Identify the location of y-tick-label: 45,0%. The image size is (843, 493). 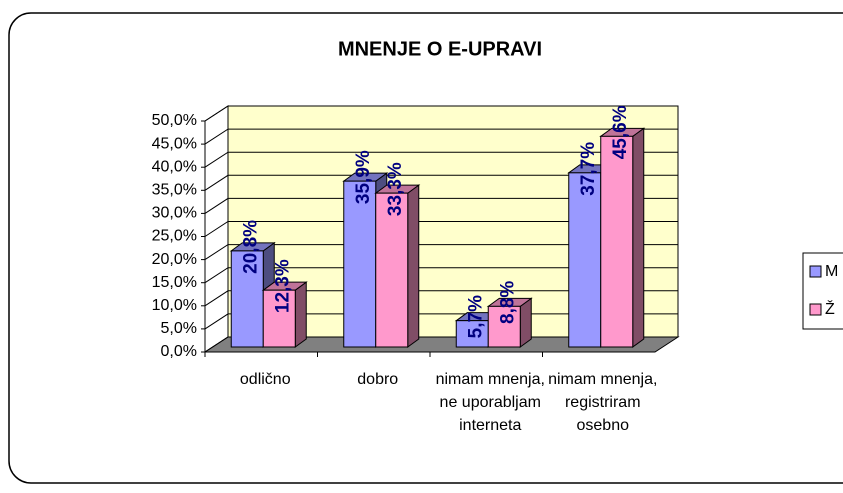
(174, 143).